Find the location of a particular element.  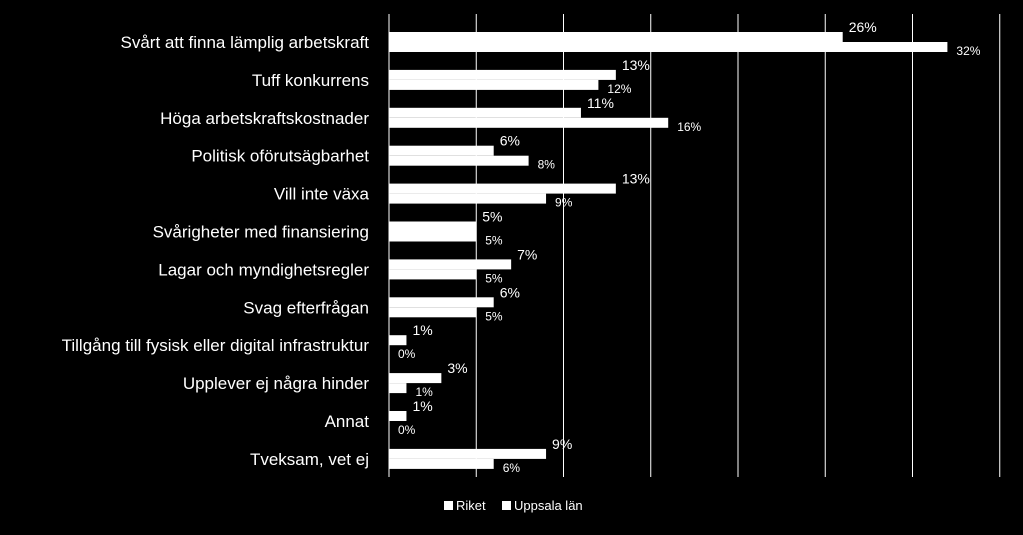

data-label-uppsala: 9% is located at coordinates (564, 203).